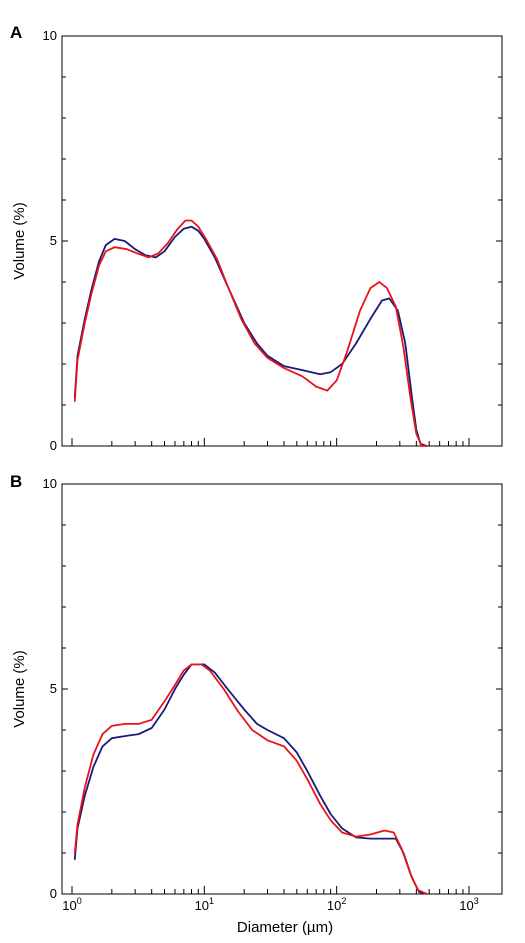  Describe the element at coordinates (16, 481) in the screenshot. I see `panel-b-letter: B` at that location.